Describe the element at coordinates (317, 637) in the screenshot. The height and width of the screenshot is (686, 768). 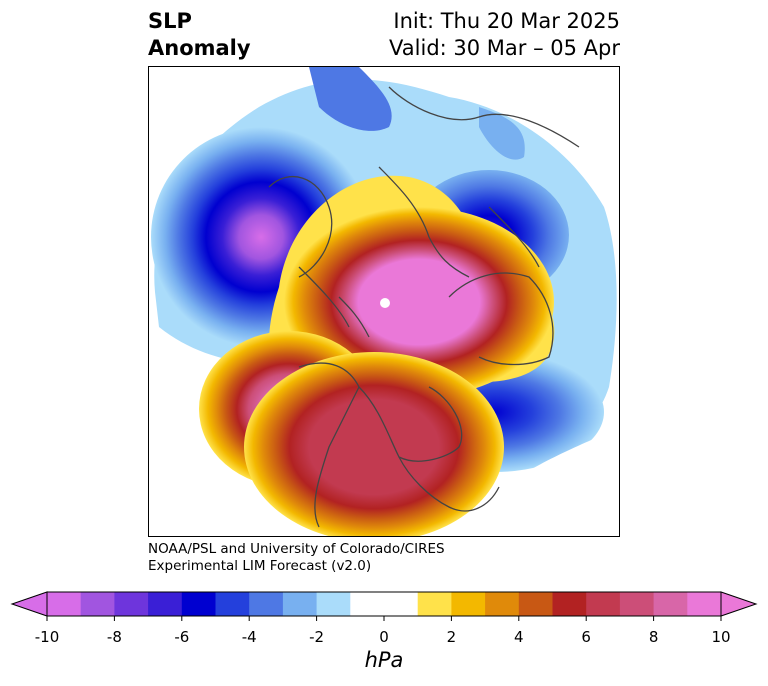
I see `colorbar-tick-label: -2` at that location.